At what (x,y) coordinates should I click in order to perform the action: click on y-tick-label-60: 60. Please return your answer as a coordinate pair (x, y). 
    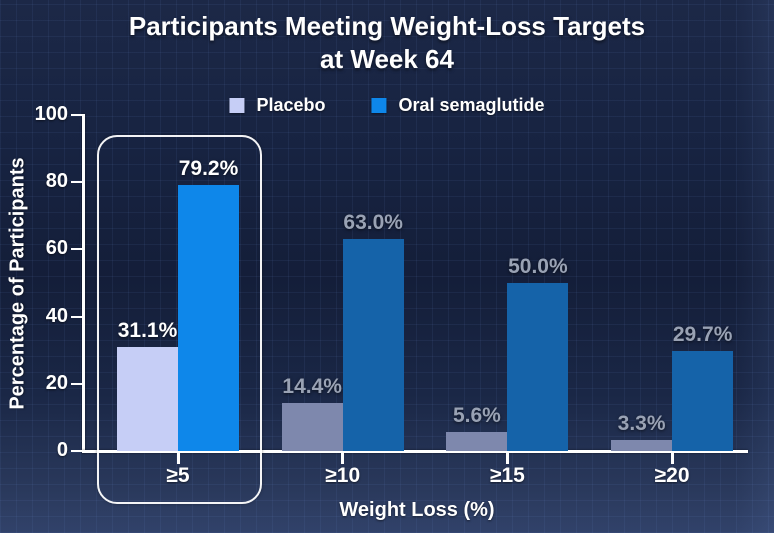
    Looking at the image, I should click on (56, 248).